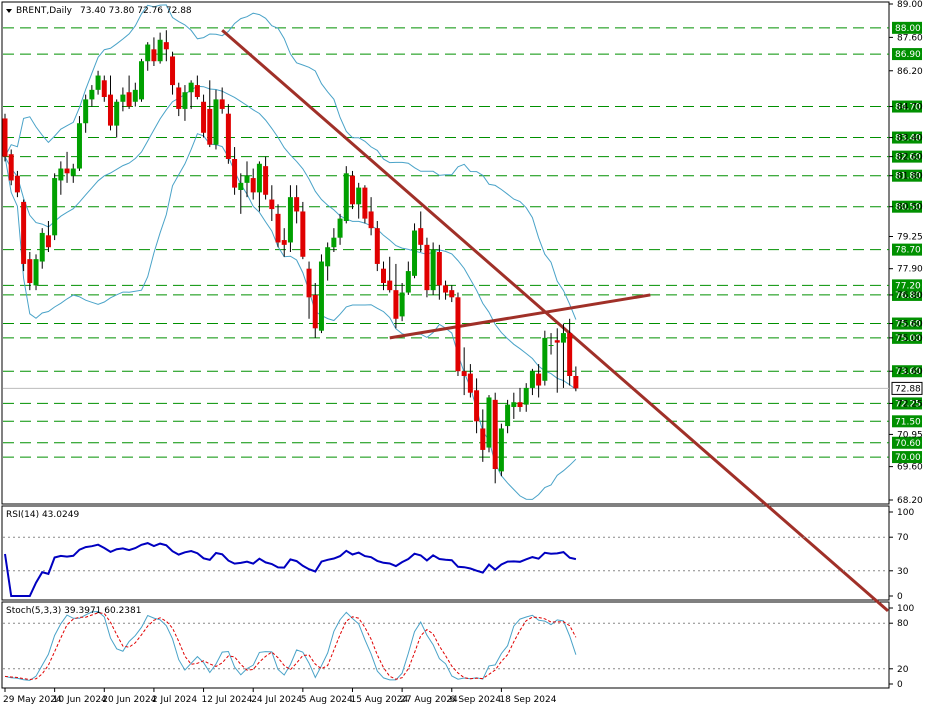 The width and height of the screenshot is (931, 710). I want to click on price-tick-label: 68.20, so click(910, 501).